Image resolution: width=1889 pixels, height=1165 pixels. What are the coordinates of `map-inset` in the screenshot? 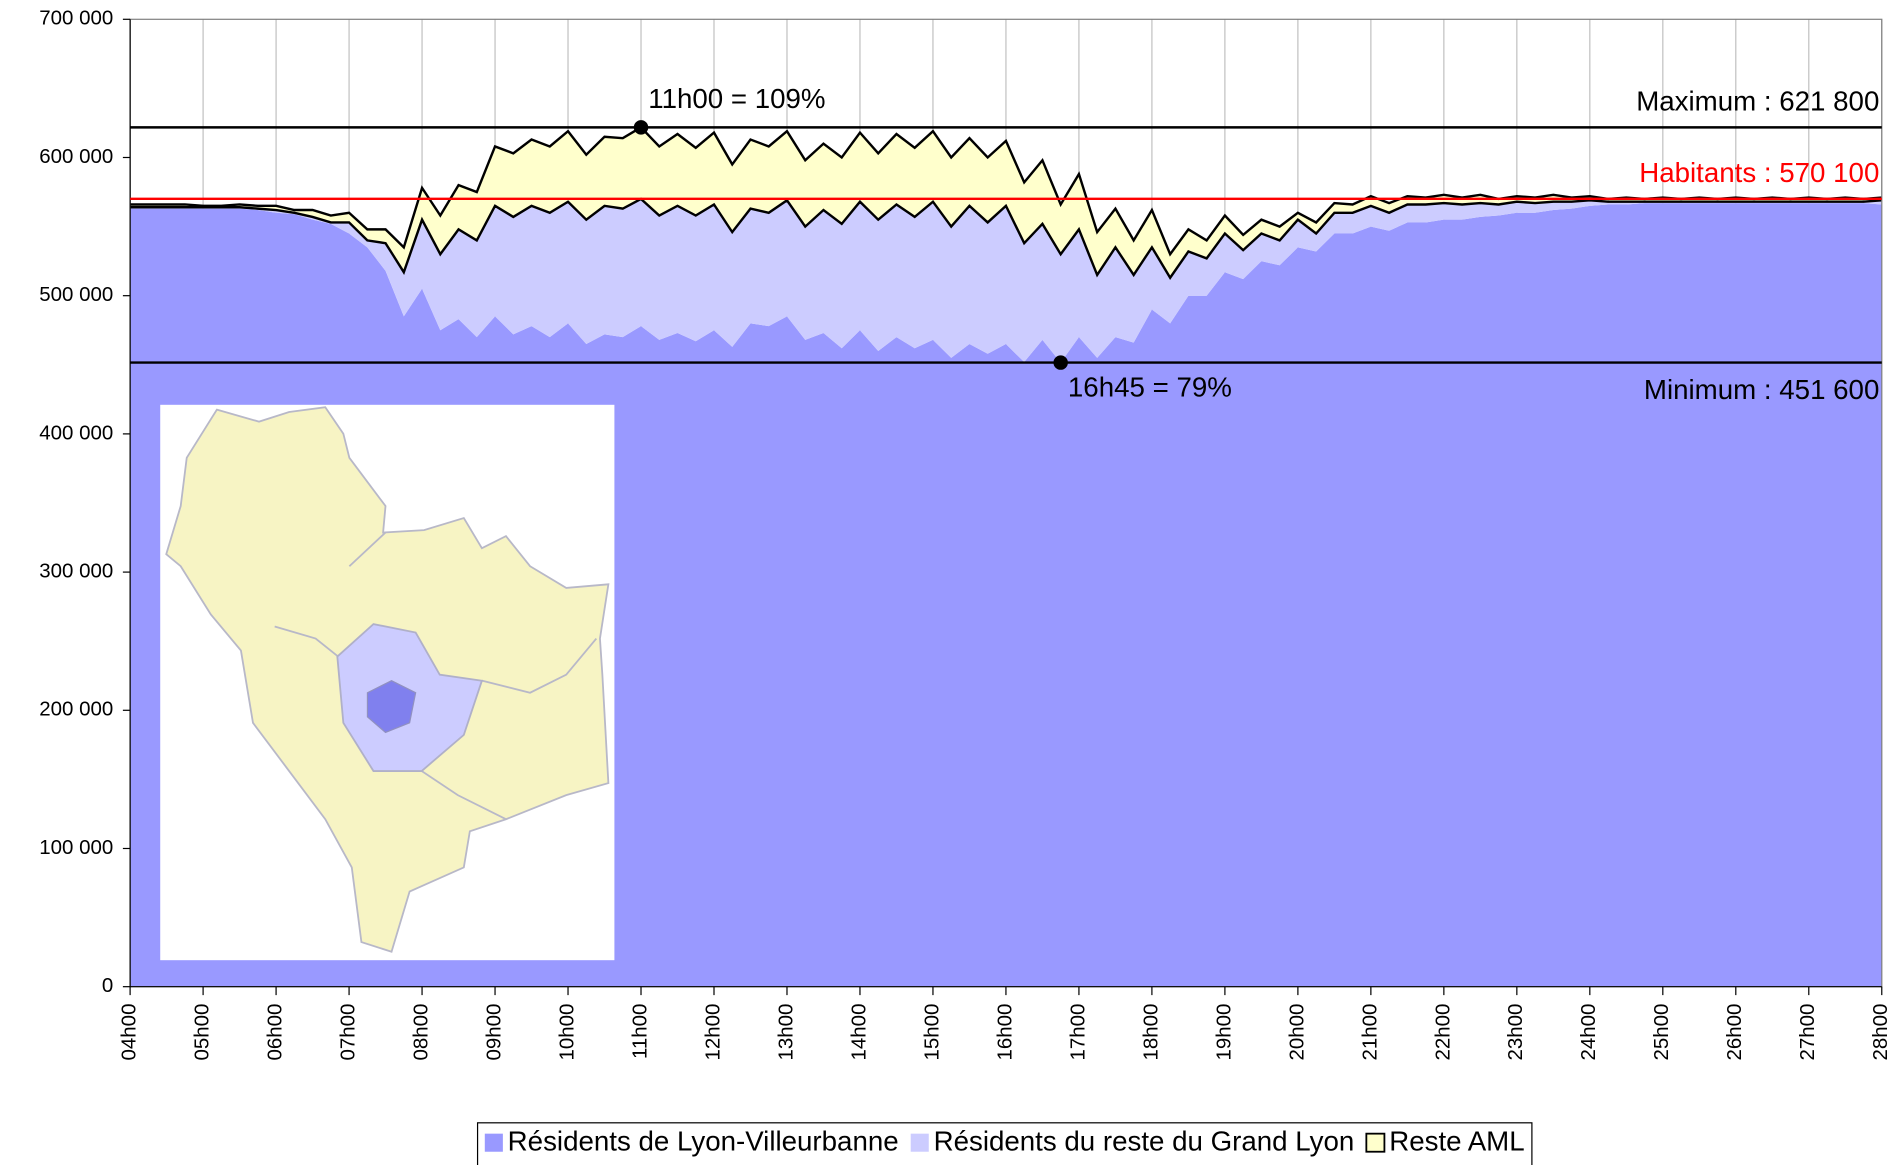 It's located at (387, 682).